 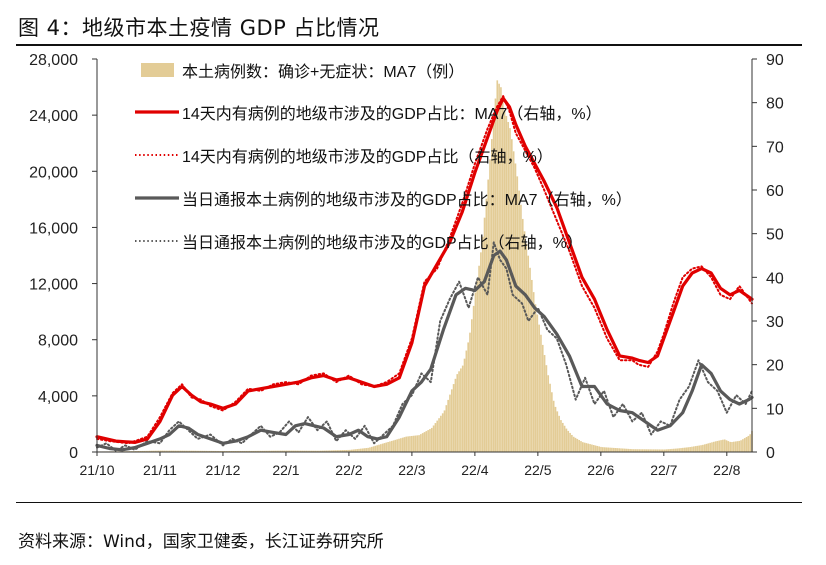 I want to click on right-tick-label: 80, so click(x=775, y=104).